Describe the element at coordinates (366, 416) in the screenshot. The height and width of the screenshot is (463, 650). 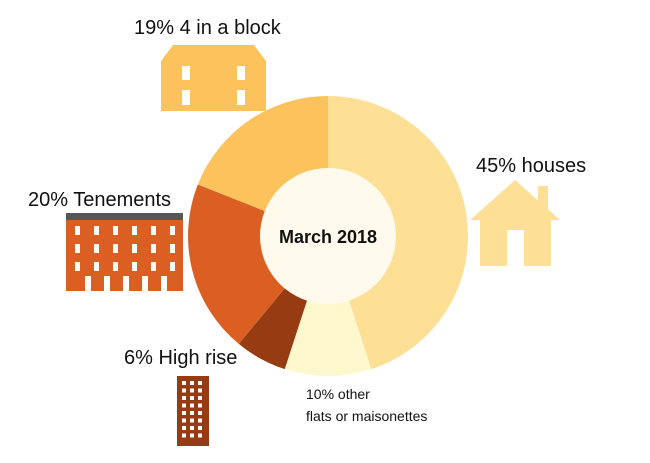
I see `label-other-line2: flats or maisonettes` at that location.